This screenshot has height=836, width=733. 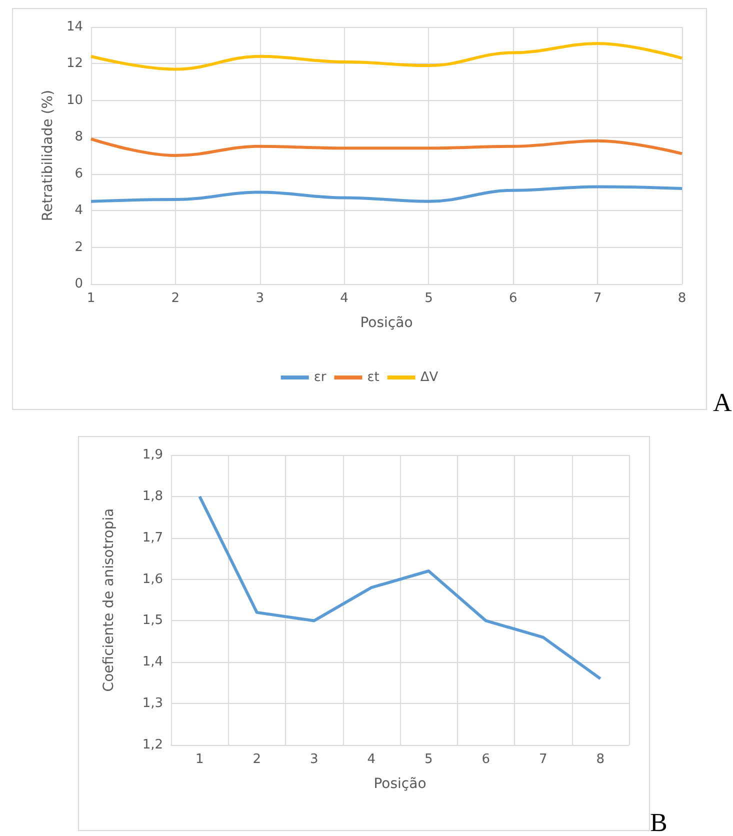 I want to click on text: A, so click(x=722, y=403).